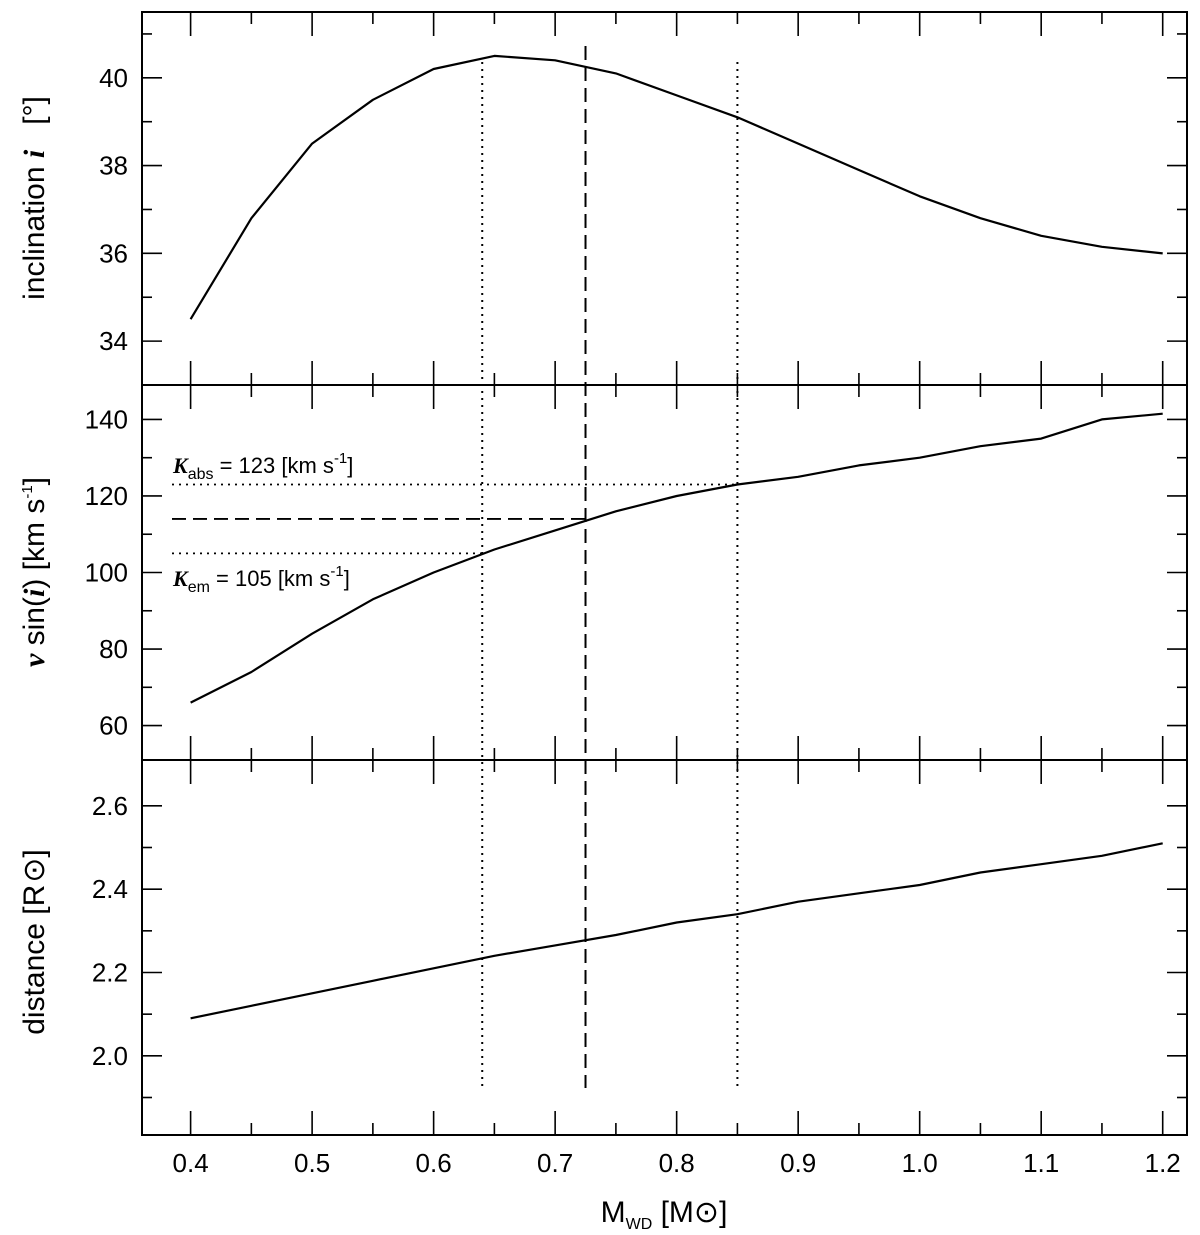 Image resolution: width=1200 pixels, height=1235 pixels. Describe the element at coordinates (664, 1214) in the screenshot. I see `x-axis-label: MWD [M⊙]` at that location.